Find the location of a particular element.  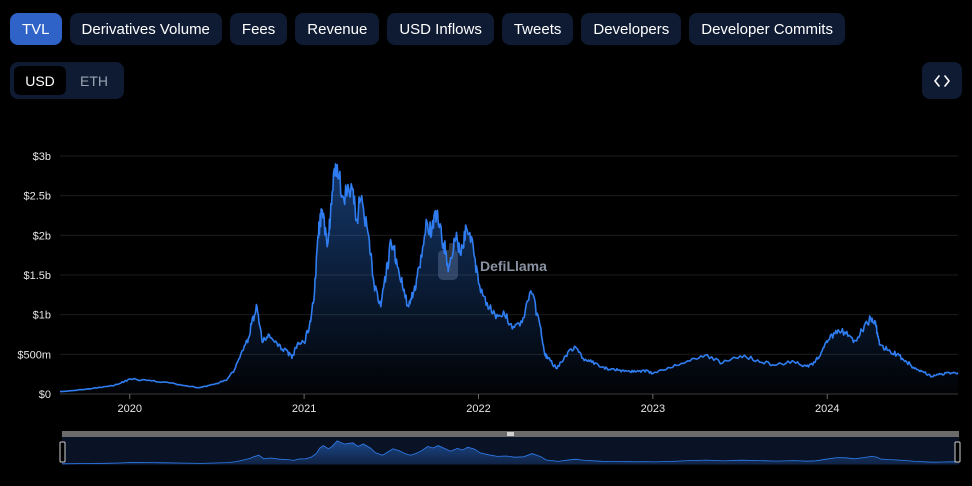

y-tick-label: $0 is located at coordinates (45, 395).